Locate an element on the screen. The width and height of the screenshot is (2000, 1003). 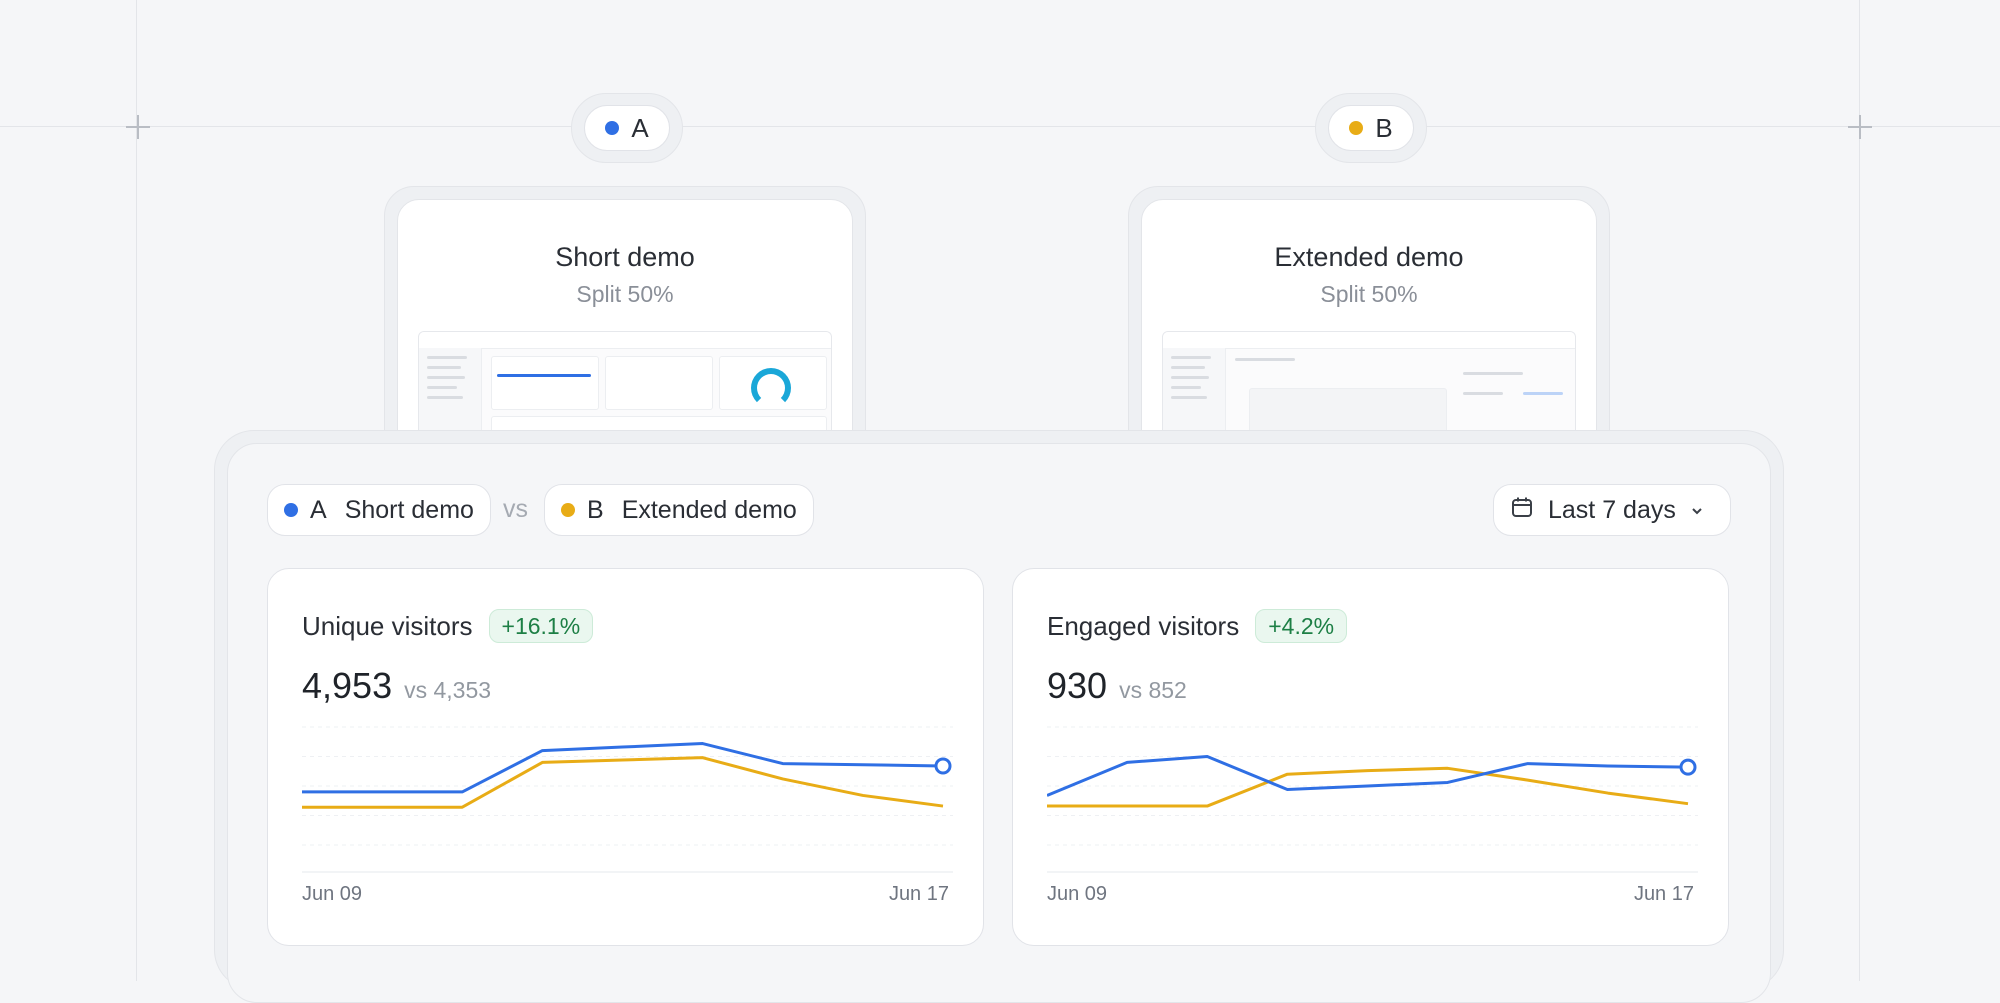
metric-compare: vs 4,353 is located at coordinates (448, 690).